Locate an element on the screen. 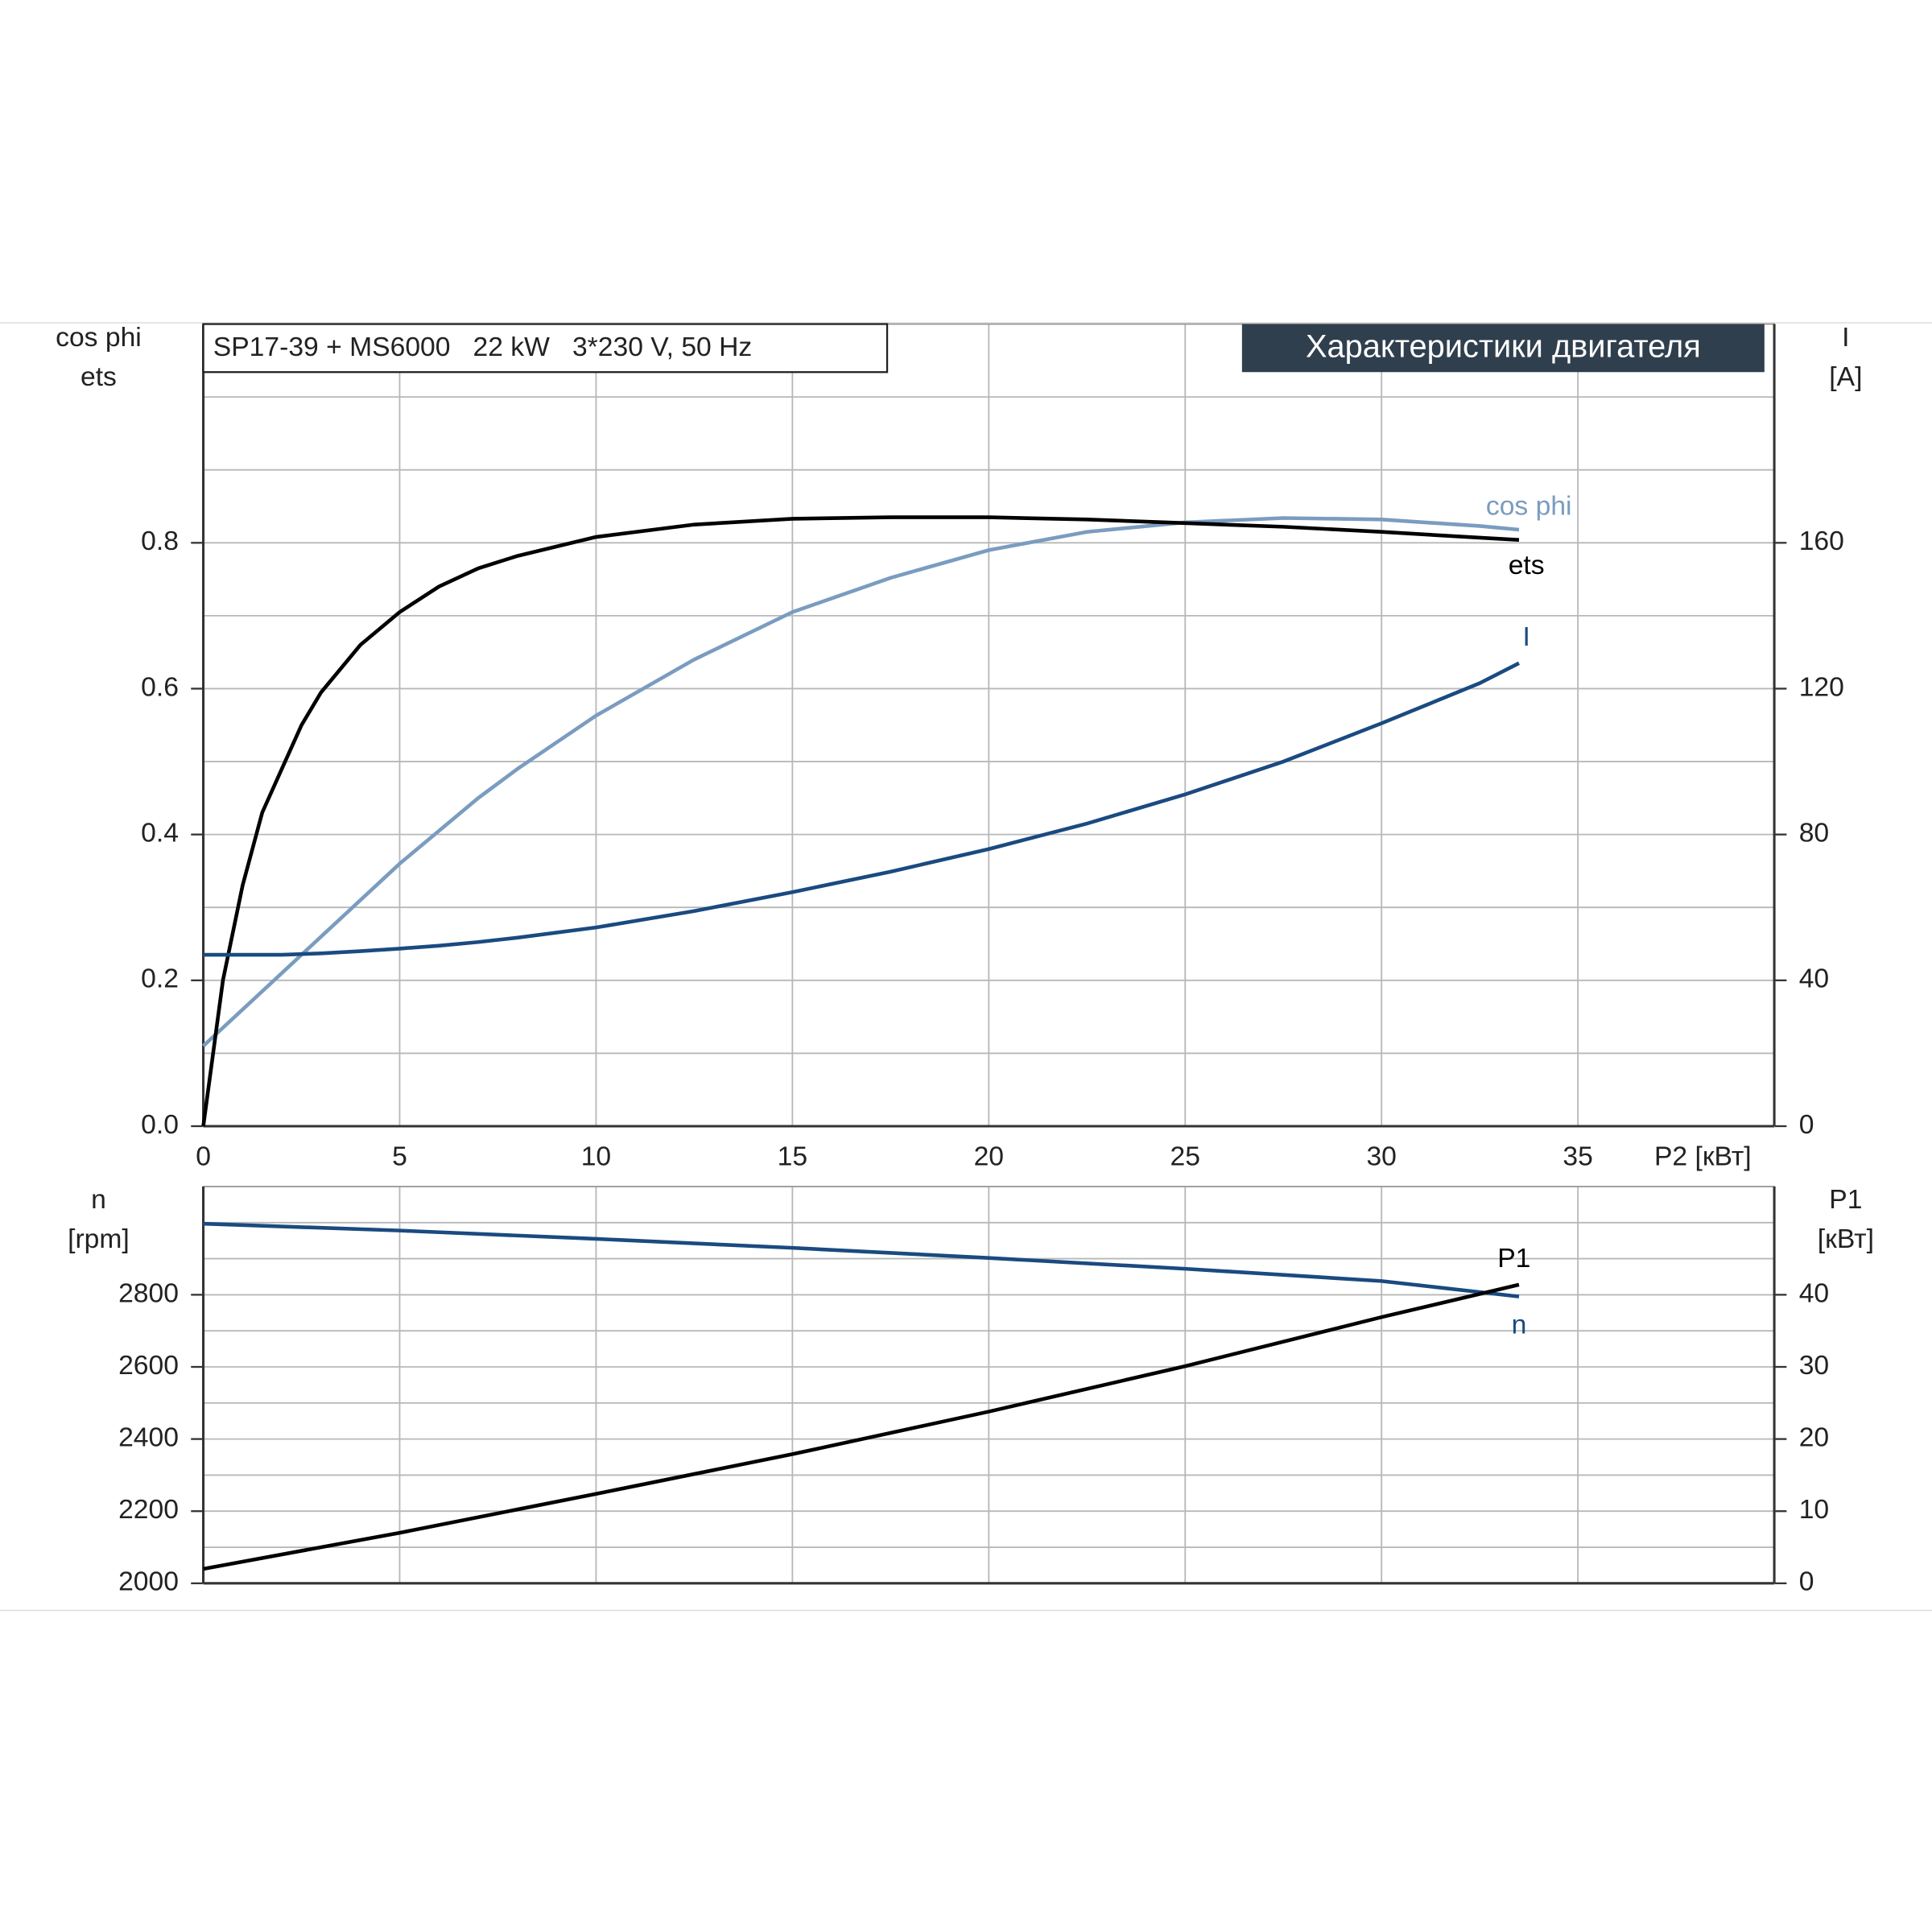 Image resolution: width=1932 pixels, height=1932 pixels. x-tick-label: 25 is located at coordinates (1185, 1157).